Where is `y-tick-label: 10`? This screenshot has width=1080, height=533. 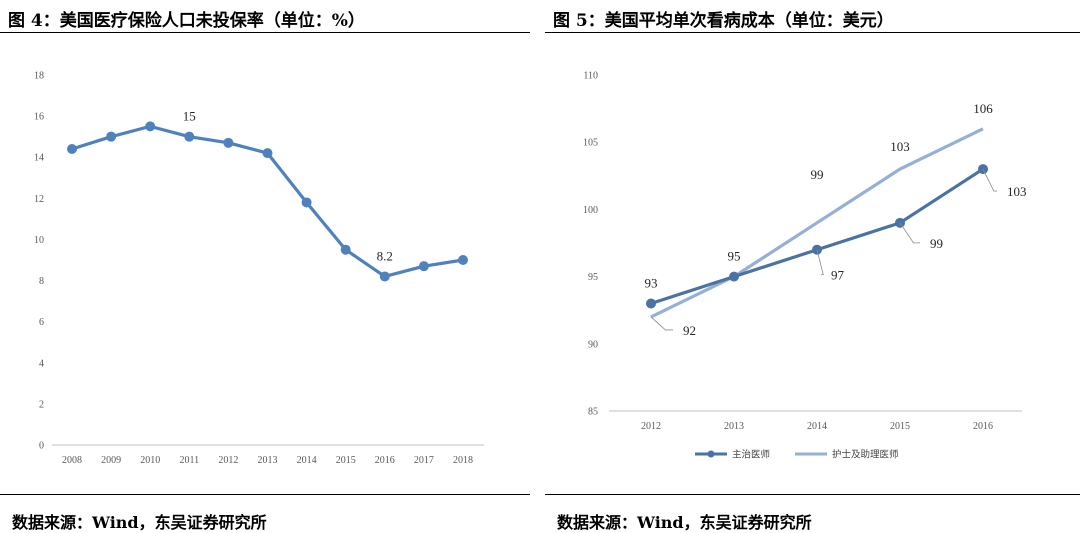
y-tick-label: 10 is located at coordinates (39, 240).